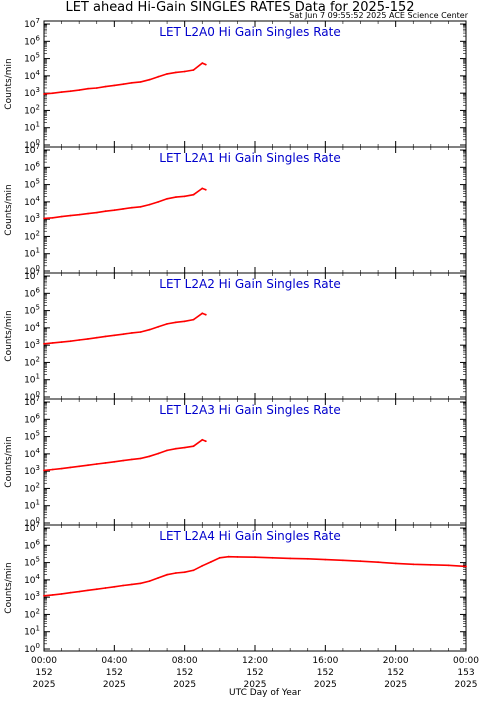 This screenshot has width=481, height=704. I want to click on y-tick-label: 10², so click(32, 109).